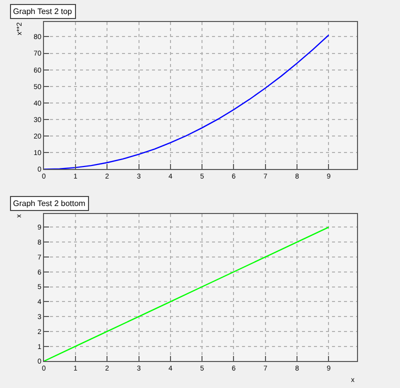  I want to click on chart-title: Graph Test 2 top, so click(43, 11).